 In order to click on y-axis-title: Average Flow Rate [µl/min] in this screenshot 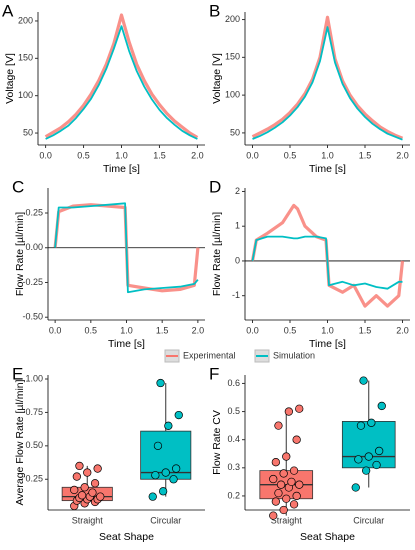, I will do `click(20, 442)`.